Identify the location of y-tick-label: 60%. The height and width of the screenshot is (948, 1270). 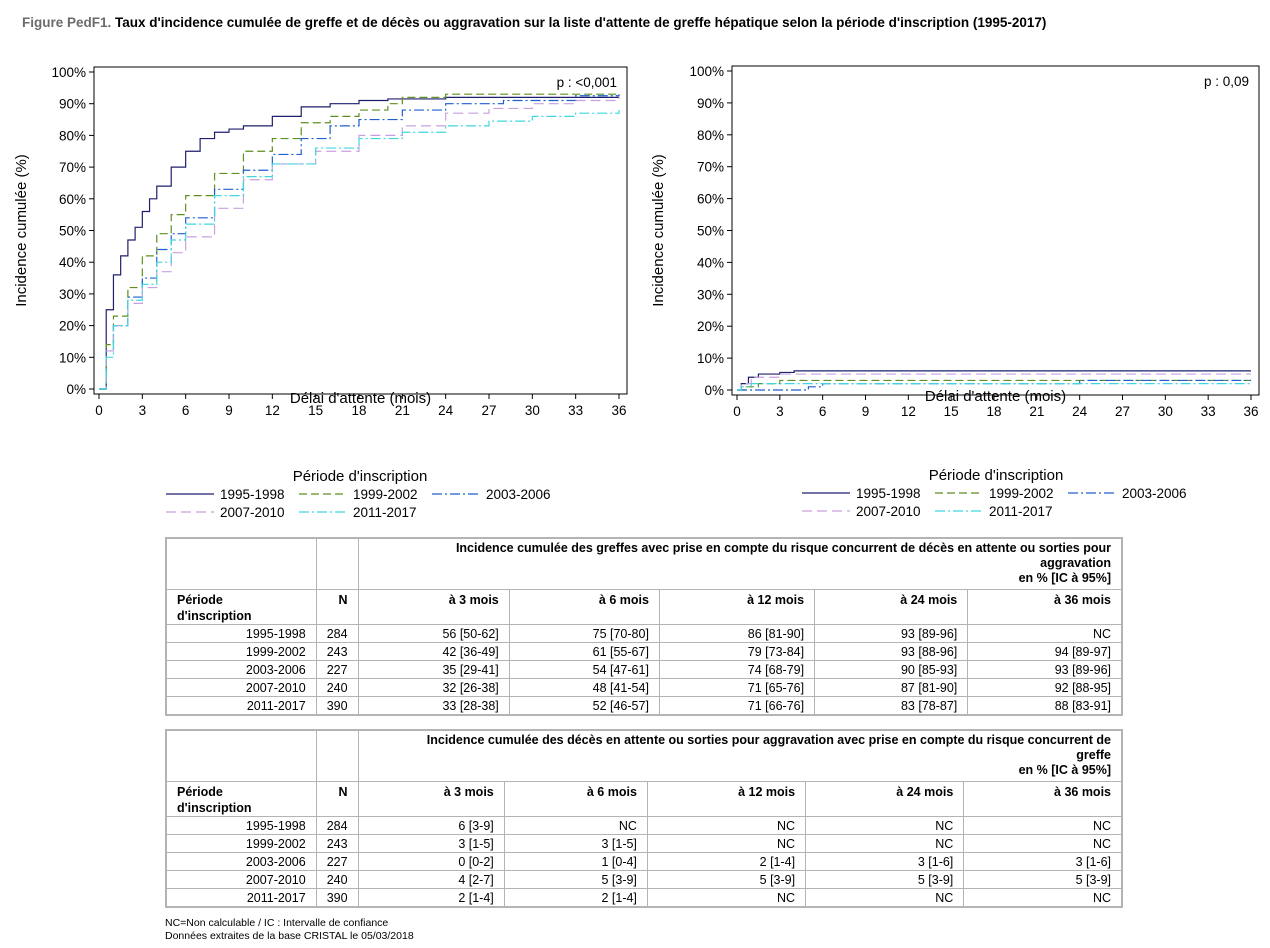
(72, 199).